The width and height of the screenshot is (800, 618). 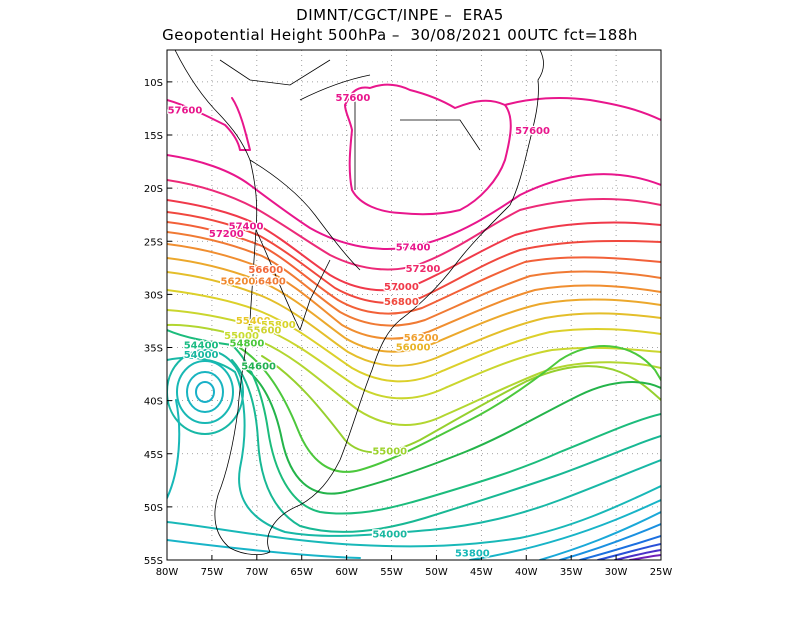 I want to click on lon-tick-label: 40W, so click(x=526, y=572).